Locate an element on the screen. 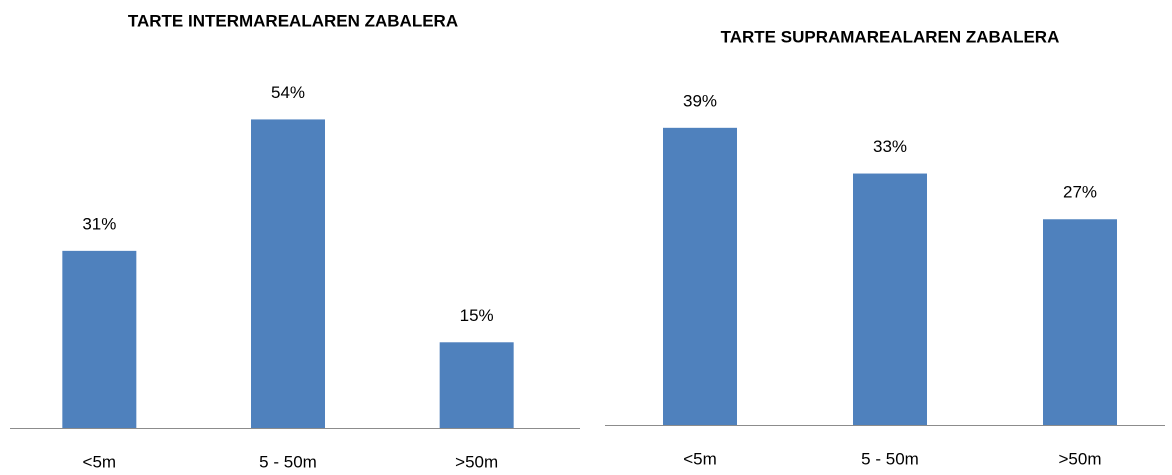  data-label: 31% is located at coordinates (99, 223).